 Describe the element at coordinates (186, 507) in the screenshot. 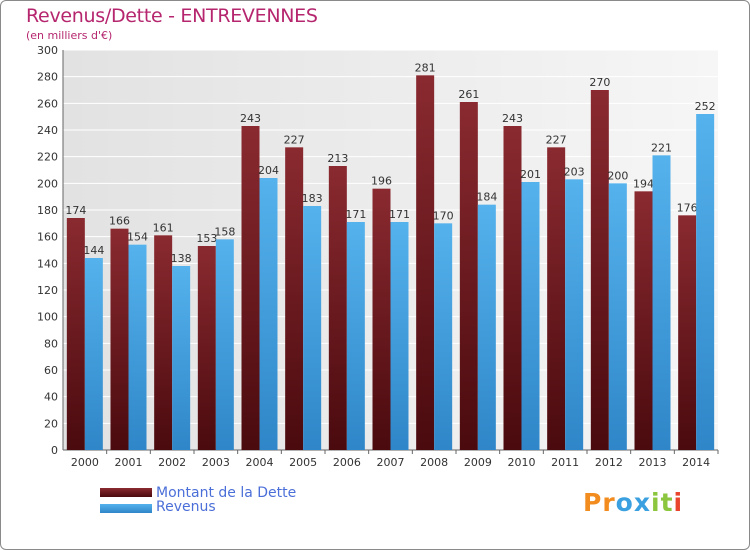

I see `legend-label-revenus: Revenus` at that location.